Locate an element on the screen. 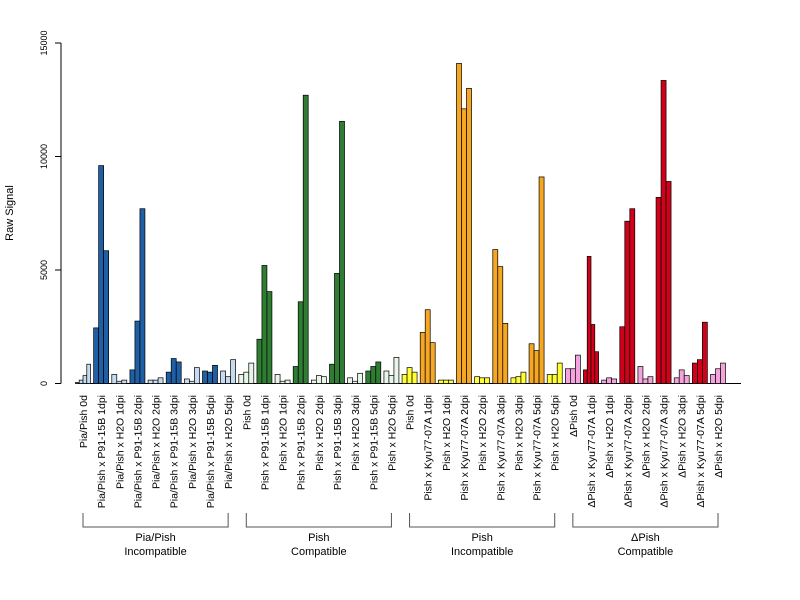 The height and width of the screenshot is (600, 800). y-axis-label: Raw Signal is located at coordinates (10, 213).